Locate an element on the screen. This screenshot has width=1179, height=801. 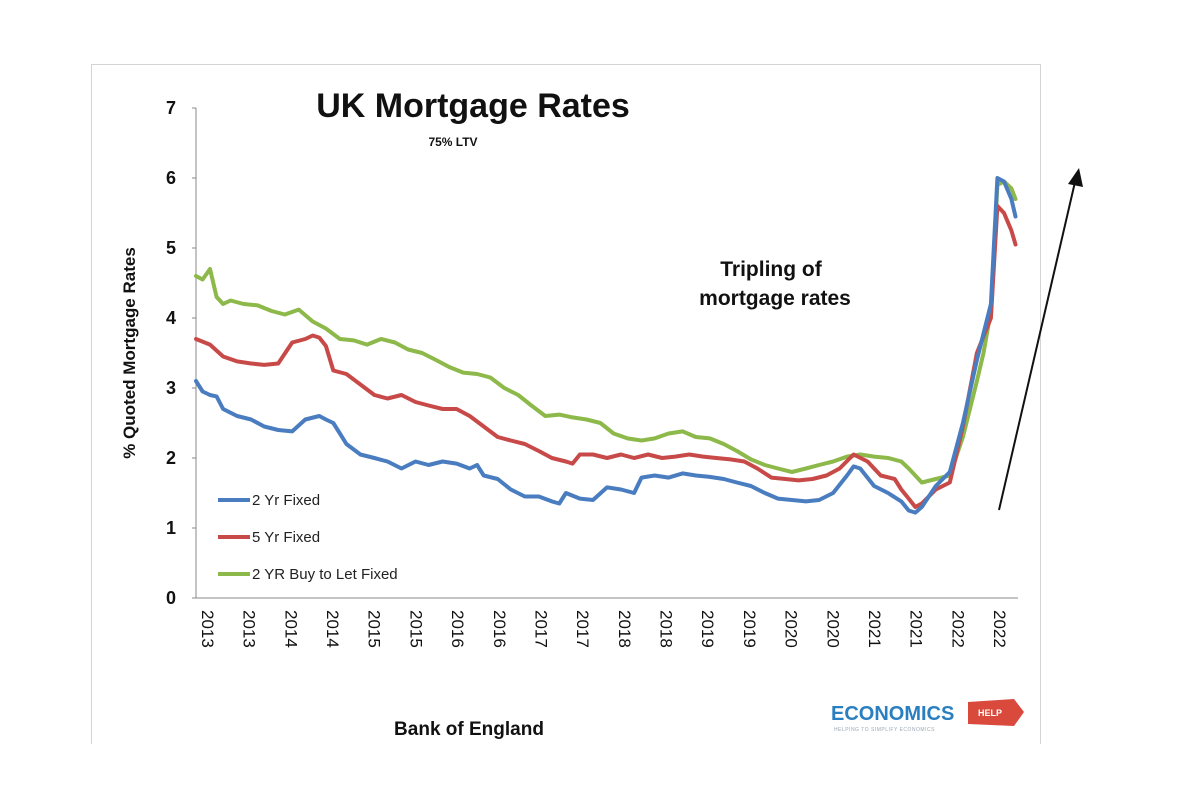
logo-badge-shape is located at coordinates (996, 712).